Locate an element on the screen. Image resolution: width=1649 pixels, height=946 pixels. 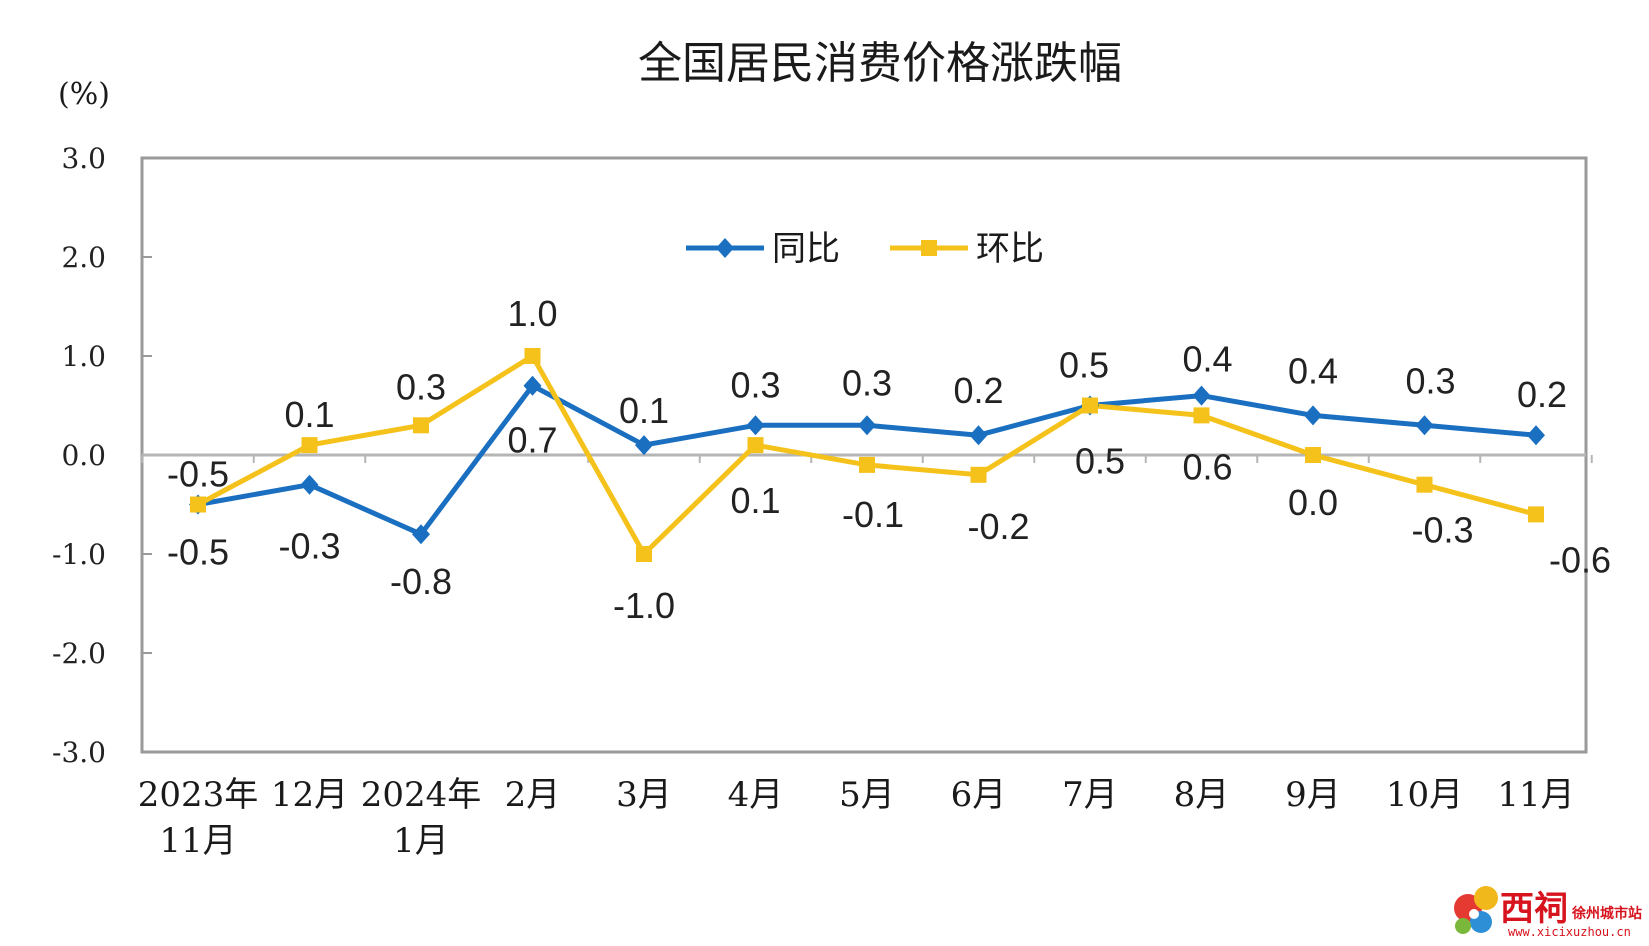
data-label: 0.0 is located at coordinates (1313, 502).